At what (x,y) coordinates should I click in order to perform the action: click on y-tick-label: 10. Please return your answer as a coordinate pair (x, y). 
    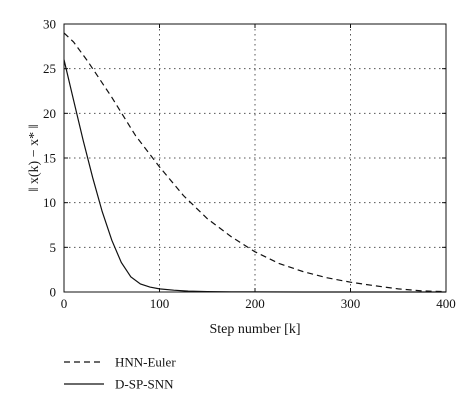
    Looking at the image, I should click on (49, 202).